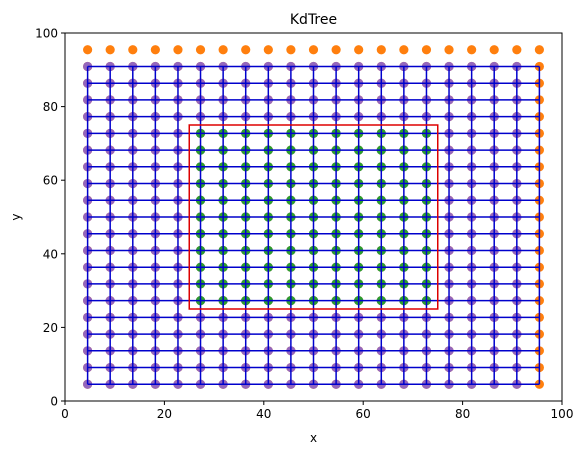 This screenshot has width=584, height=455. What do you see at coordinates (54, 402) in the screenshot?
I see `y-tick-label: 0` at bounding box center [54, 402].